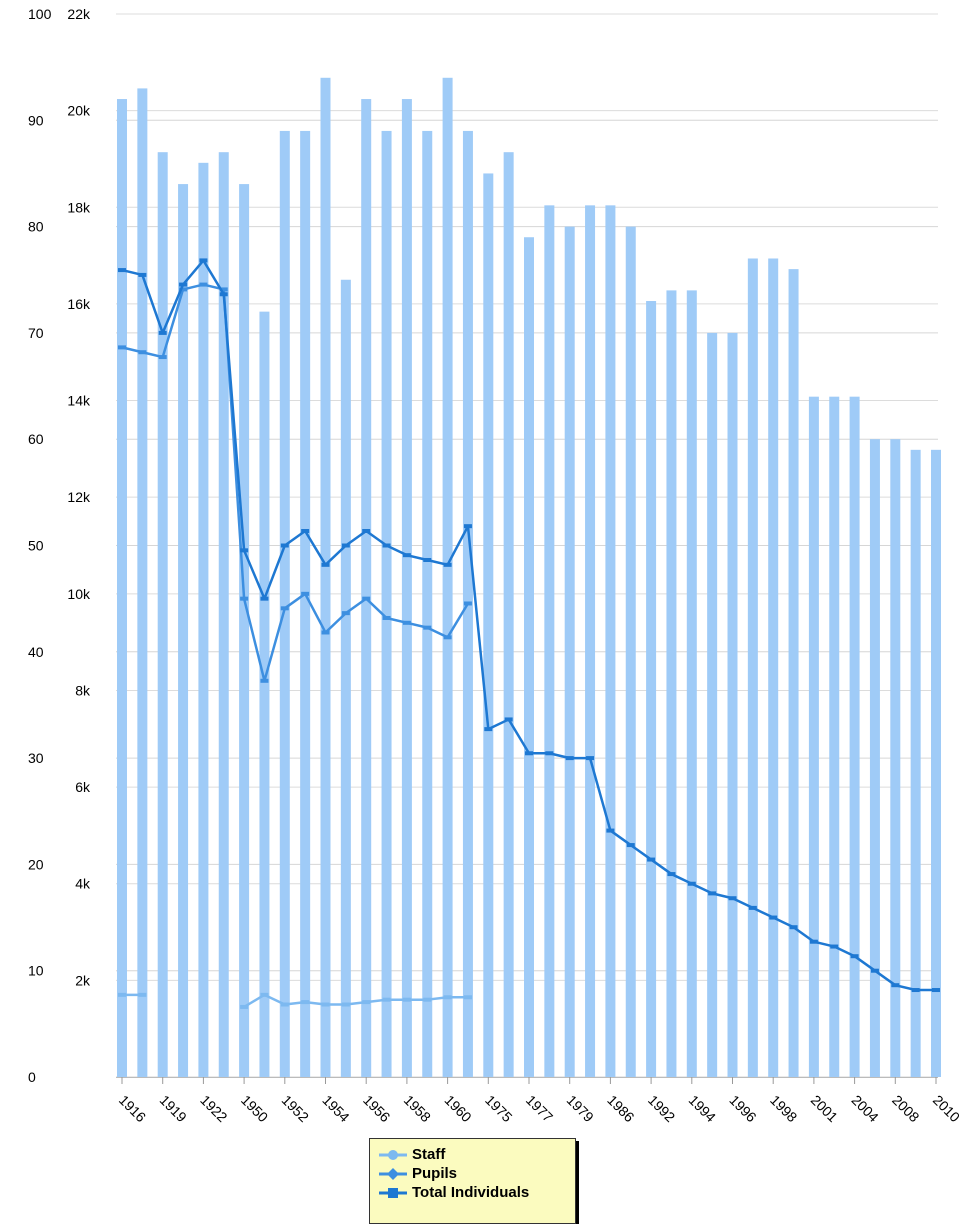 This screenshot has width=959, height=1224. Describe the element at coordinates (32, 1077) in the screenshot. I see `left-axis-tick-label: 0` at that location.